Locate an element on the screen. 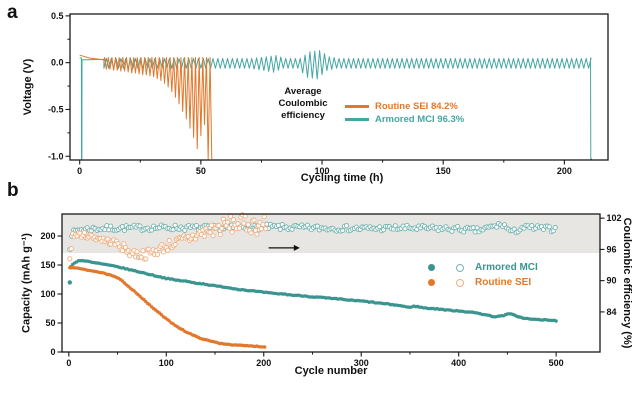 The image size is (640, 400). routine-sei-legend-label: Routine SEI 84.2% is located at coordinates (416, 106).